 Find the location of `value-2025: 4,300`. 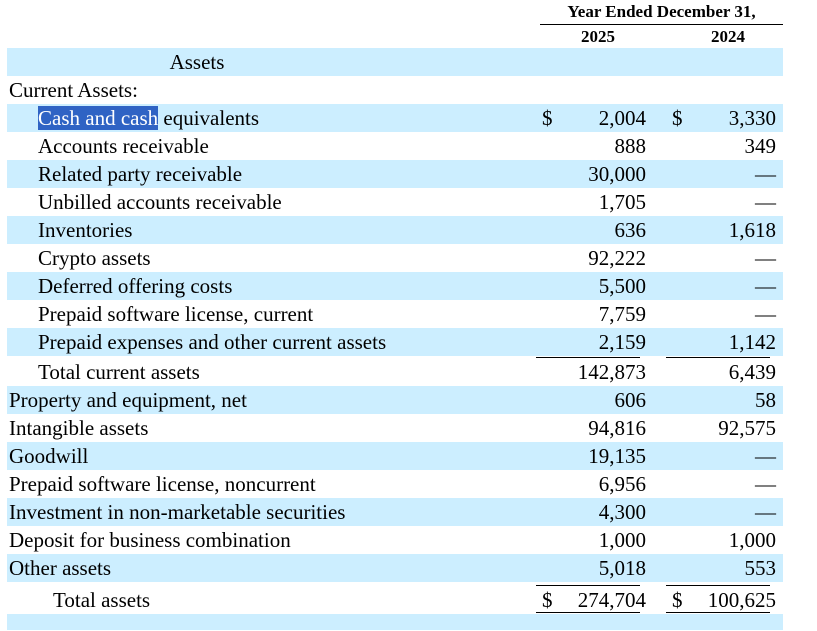

value-2025: 4,300 is located at coordinates (622, 512).